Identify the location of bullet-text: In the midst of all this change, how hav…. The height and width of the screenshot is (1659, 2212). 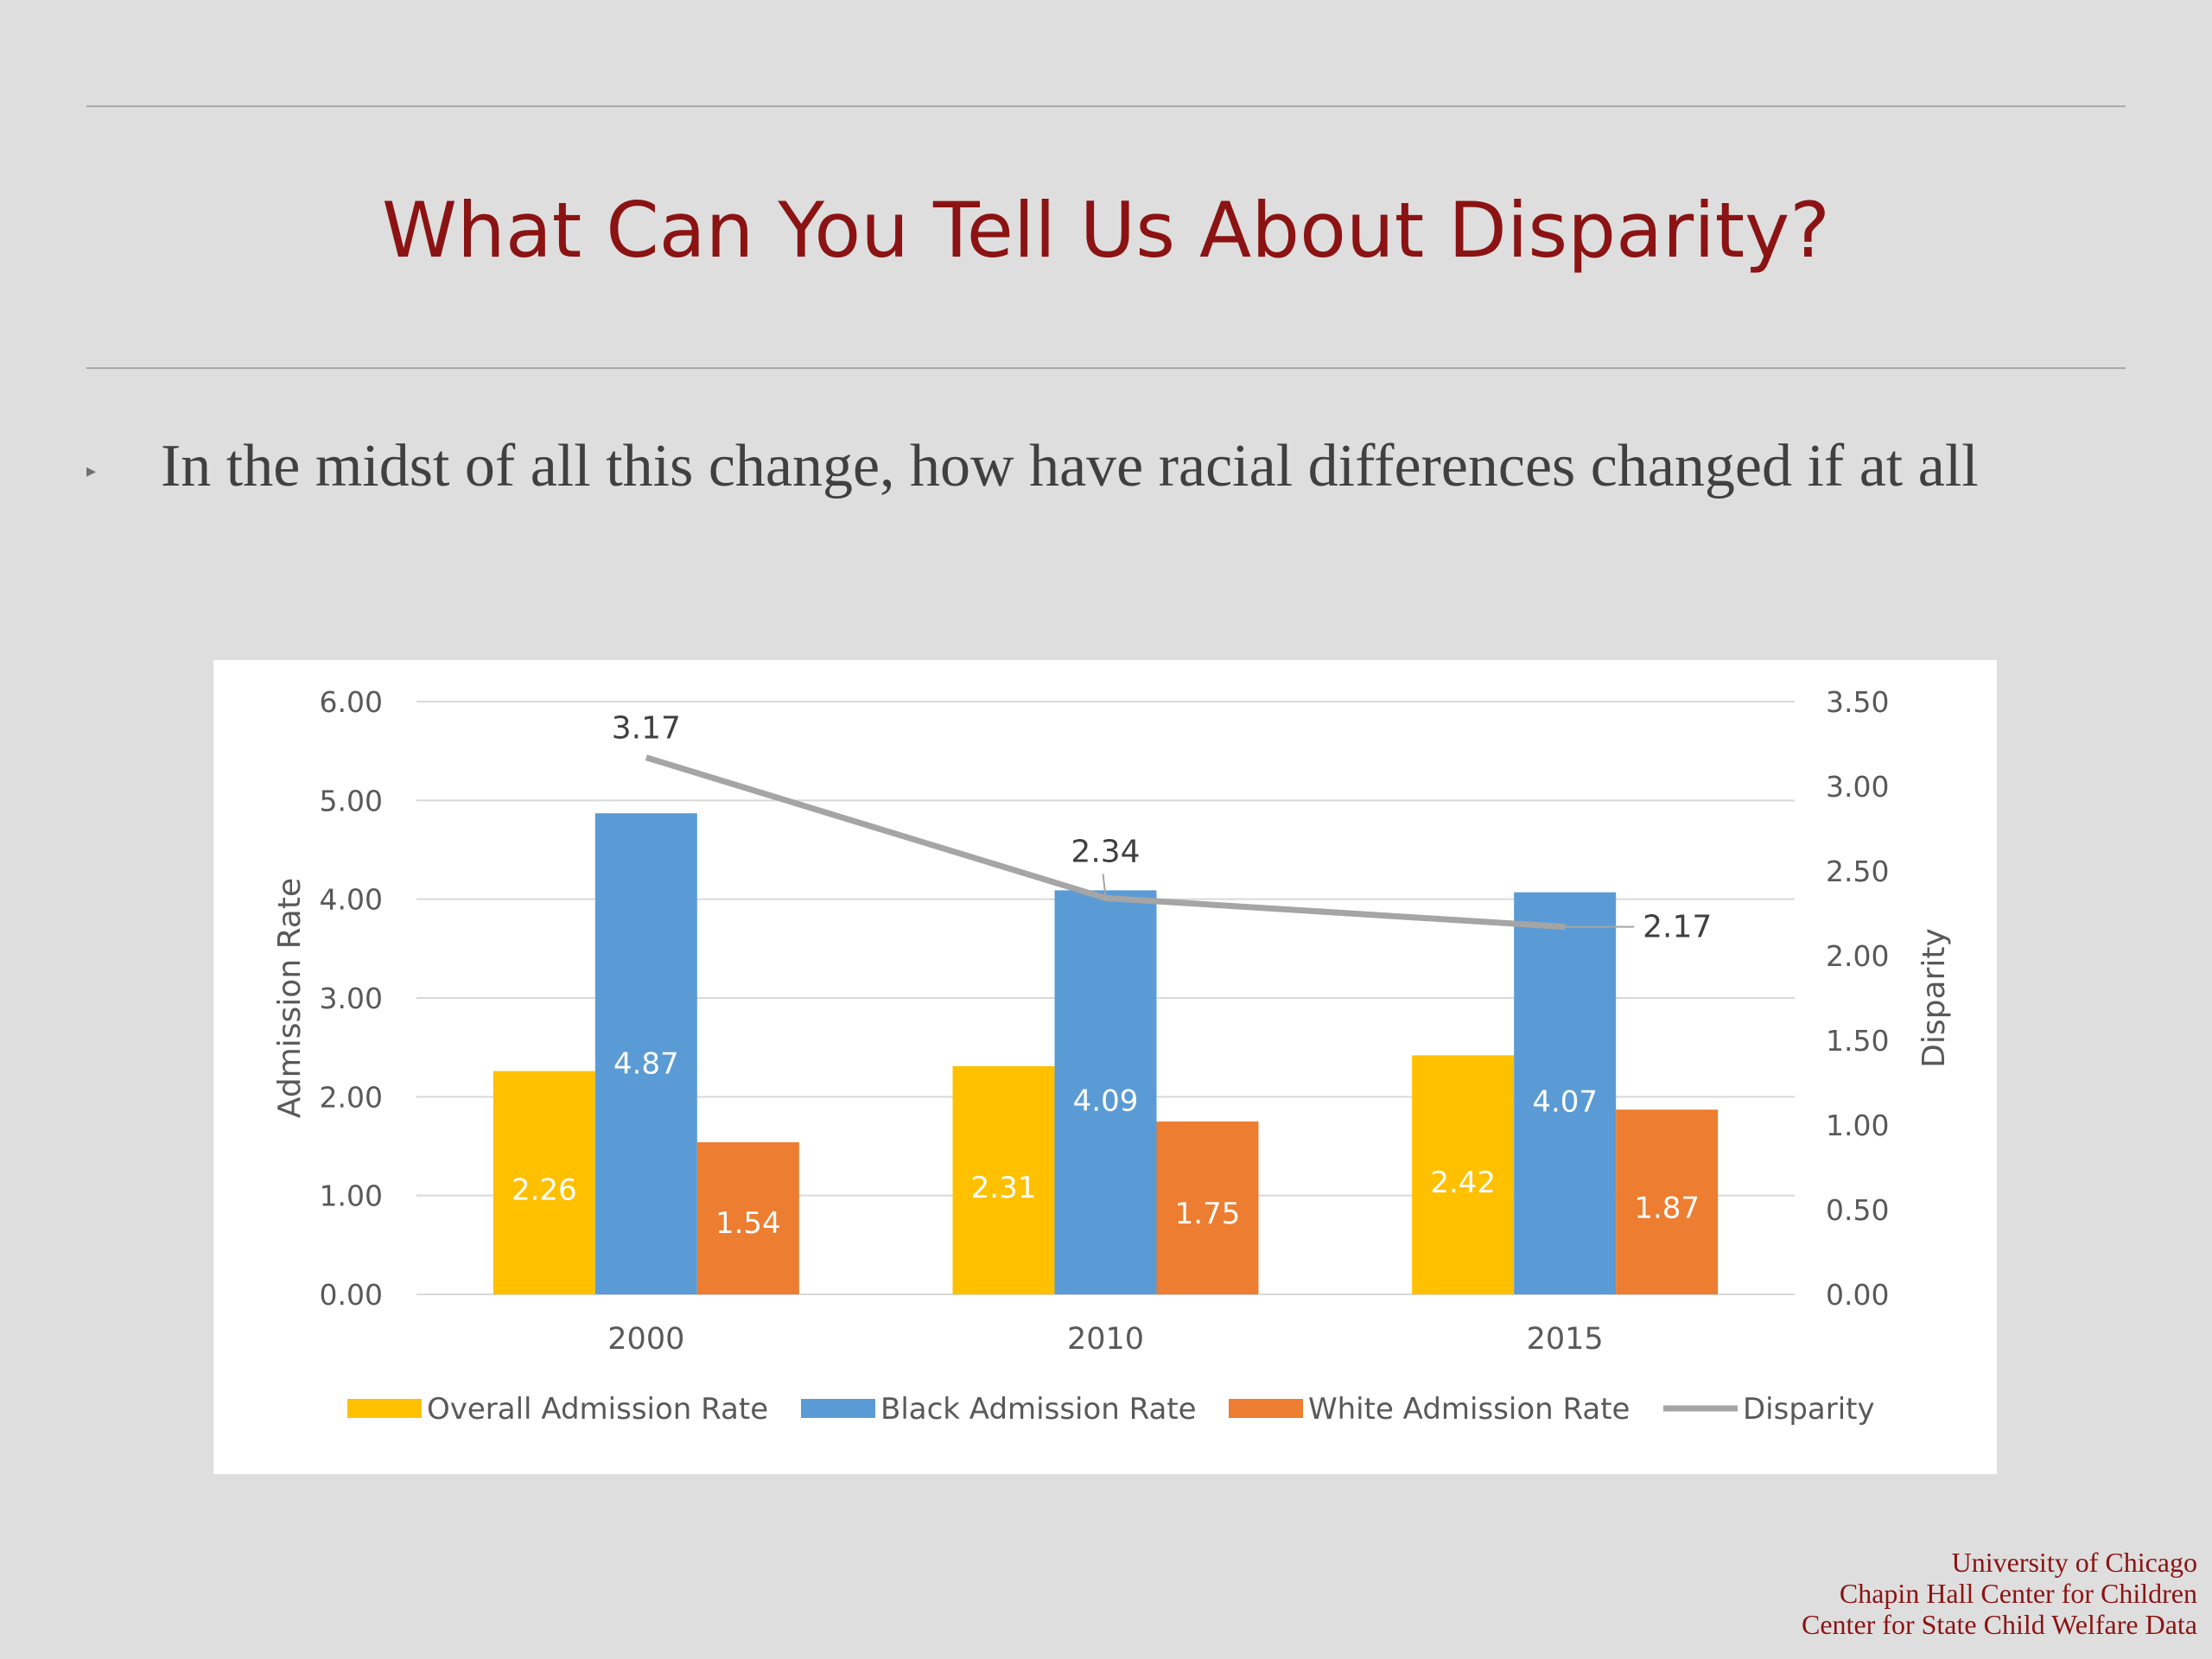
(1070, 466).